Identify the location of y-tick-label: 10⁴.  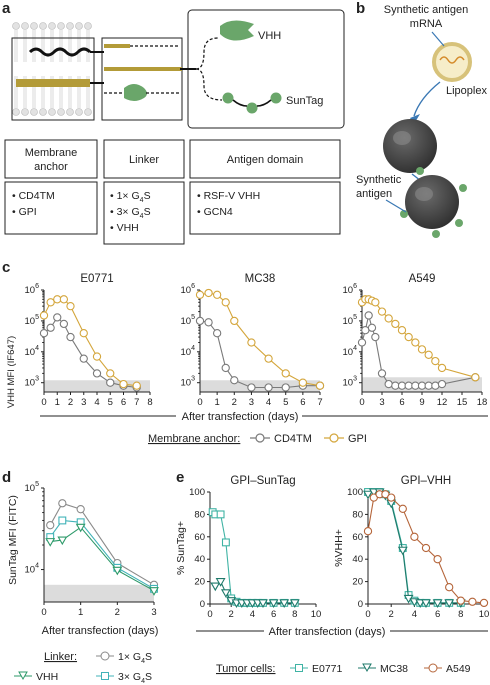
(188, 351).